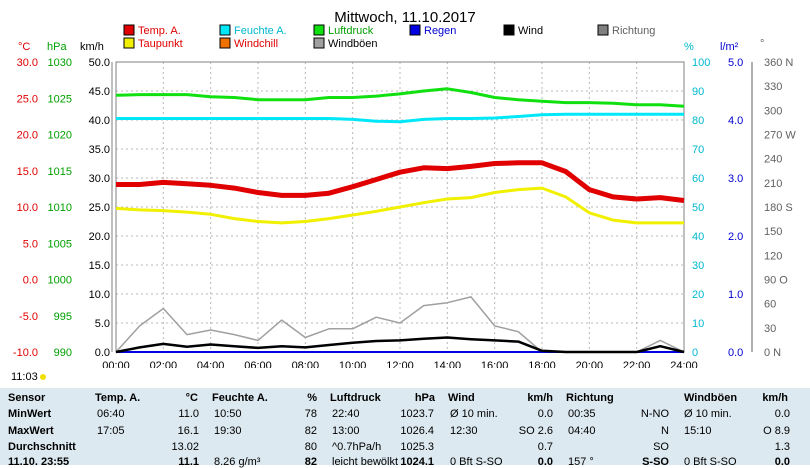 The width and height of the screenshot is (810, 468). I want to click on table-header: Sensor, so click(27, 398).